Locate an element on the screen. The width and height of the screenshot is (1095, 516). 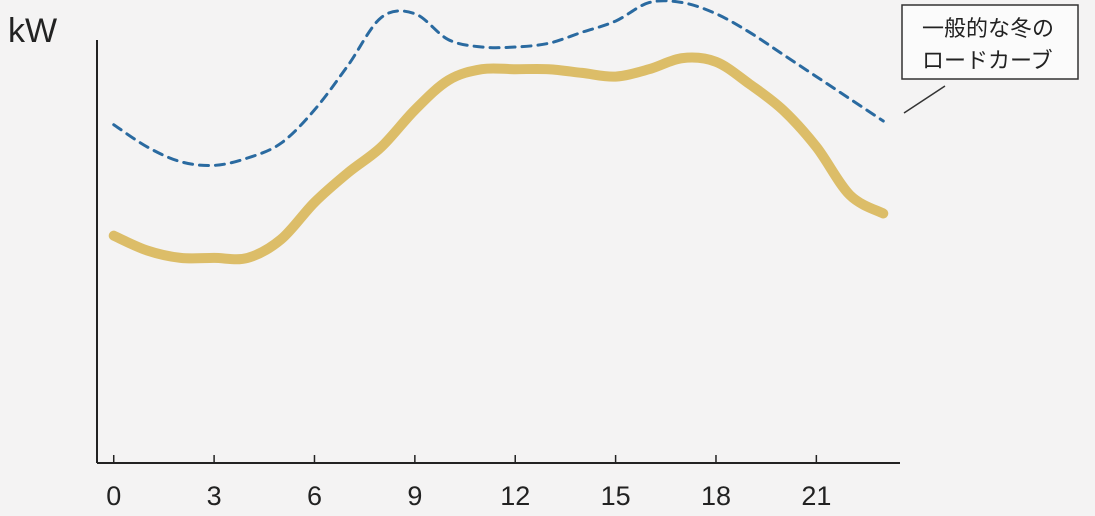
x-tick-label: 9 is located at coordinates (414, 496).